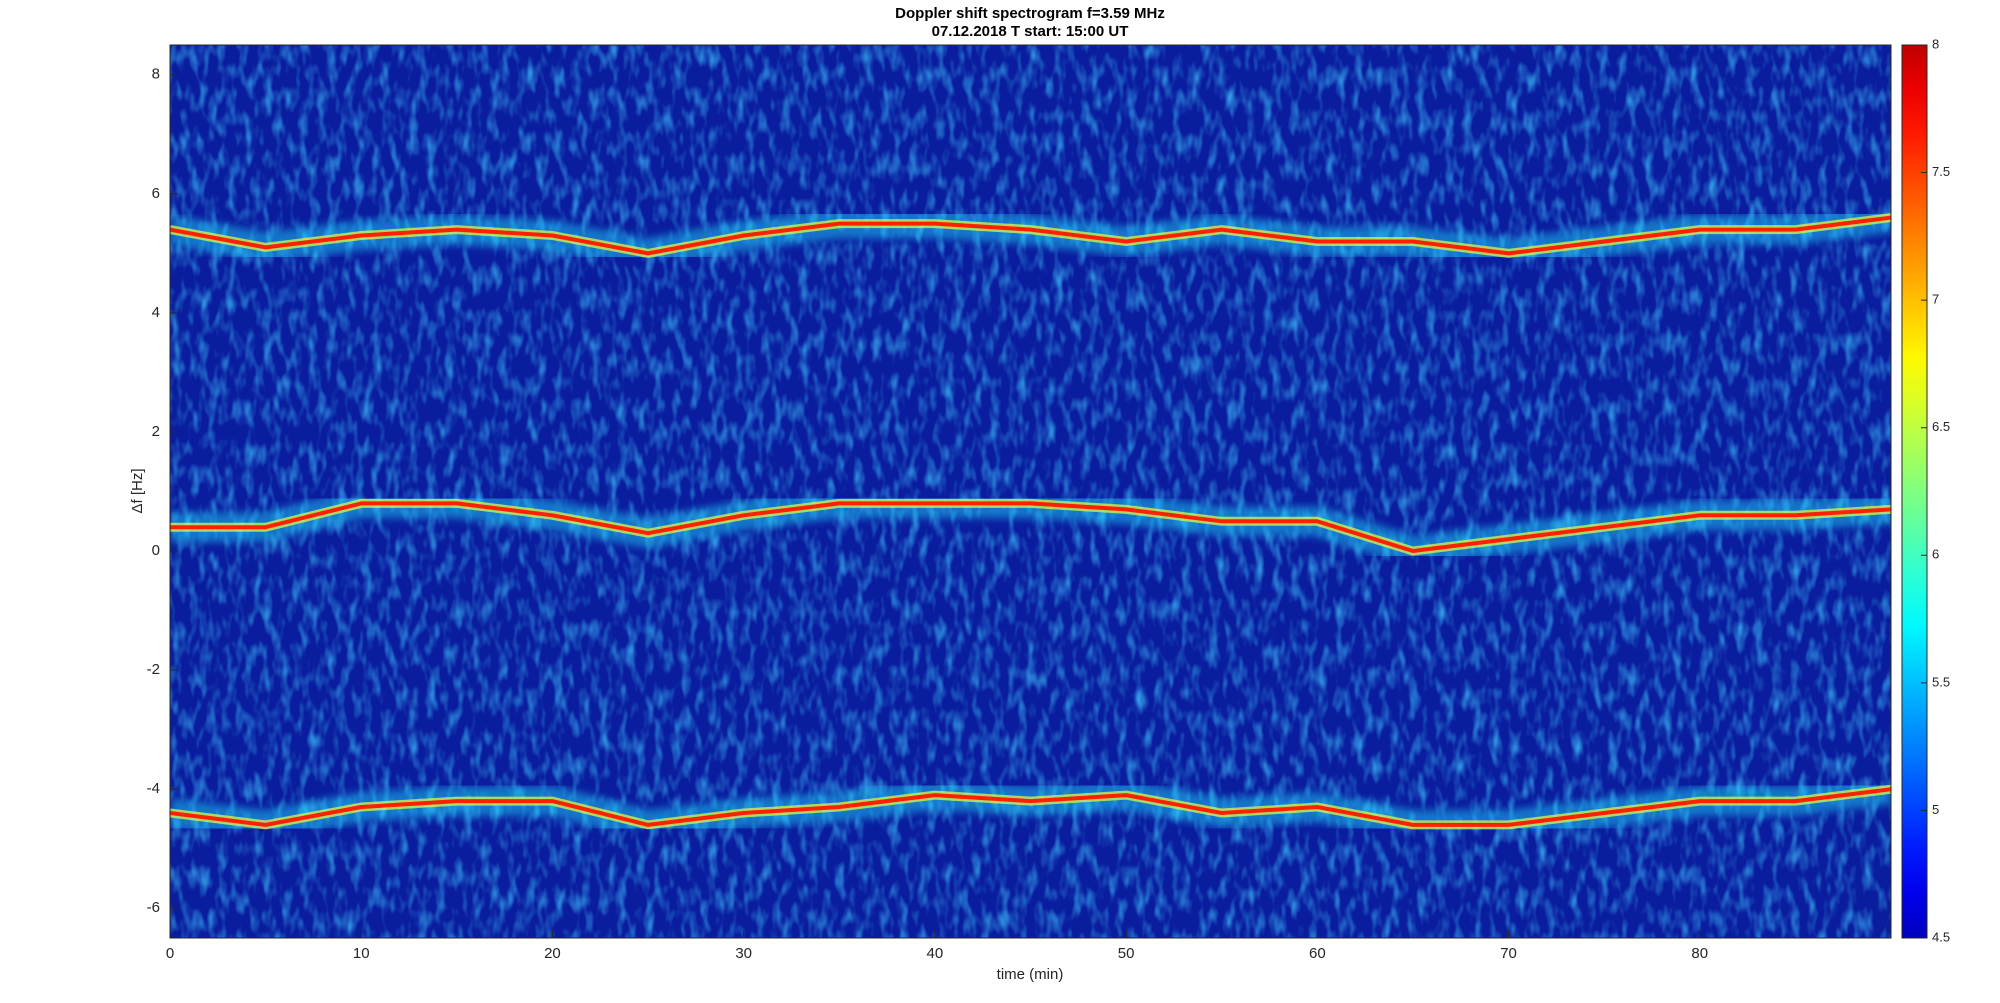 The height and width of the screenshot is (1003, 2000). What do you see at coordinates (156, 74) in the screenshot?
I see `y-tick-label: 8` at bounding box center [156, 74].